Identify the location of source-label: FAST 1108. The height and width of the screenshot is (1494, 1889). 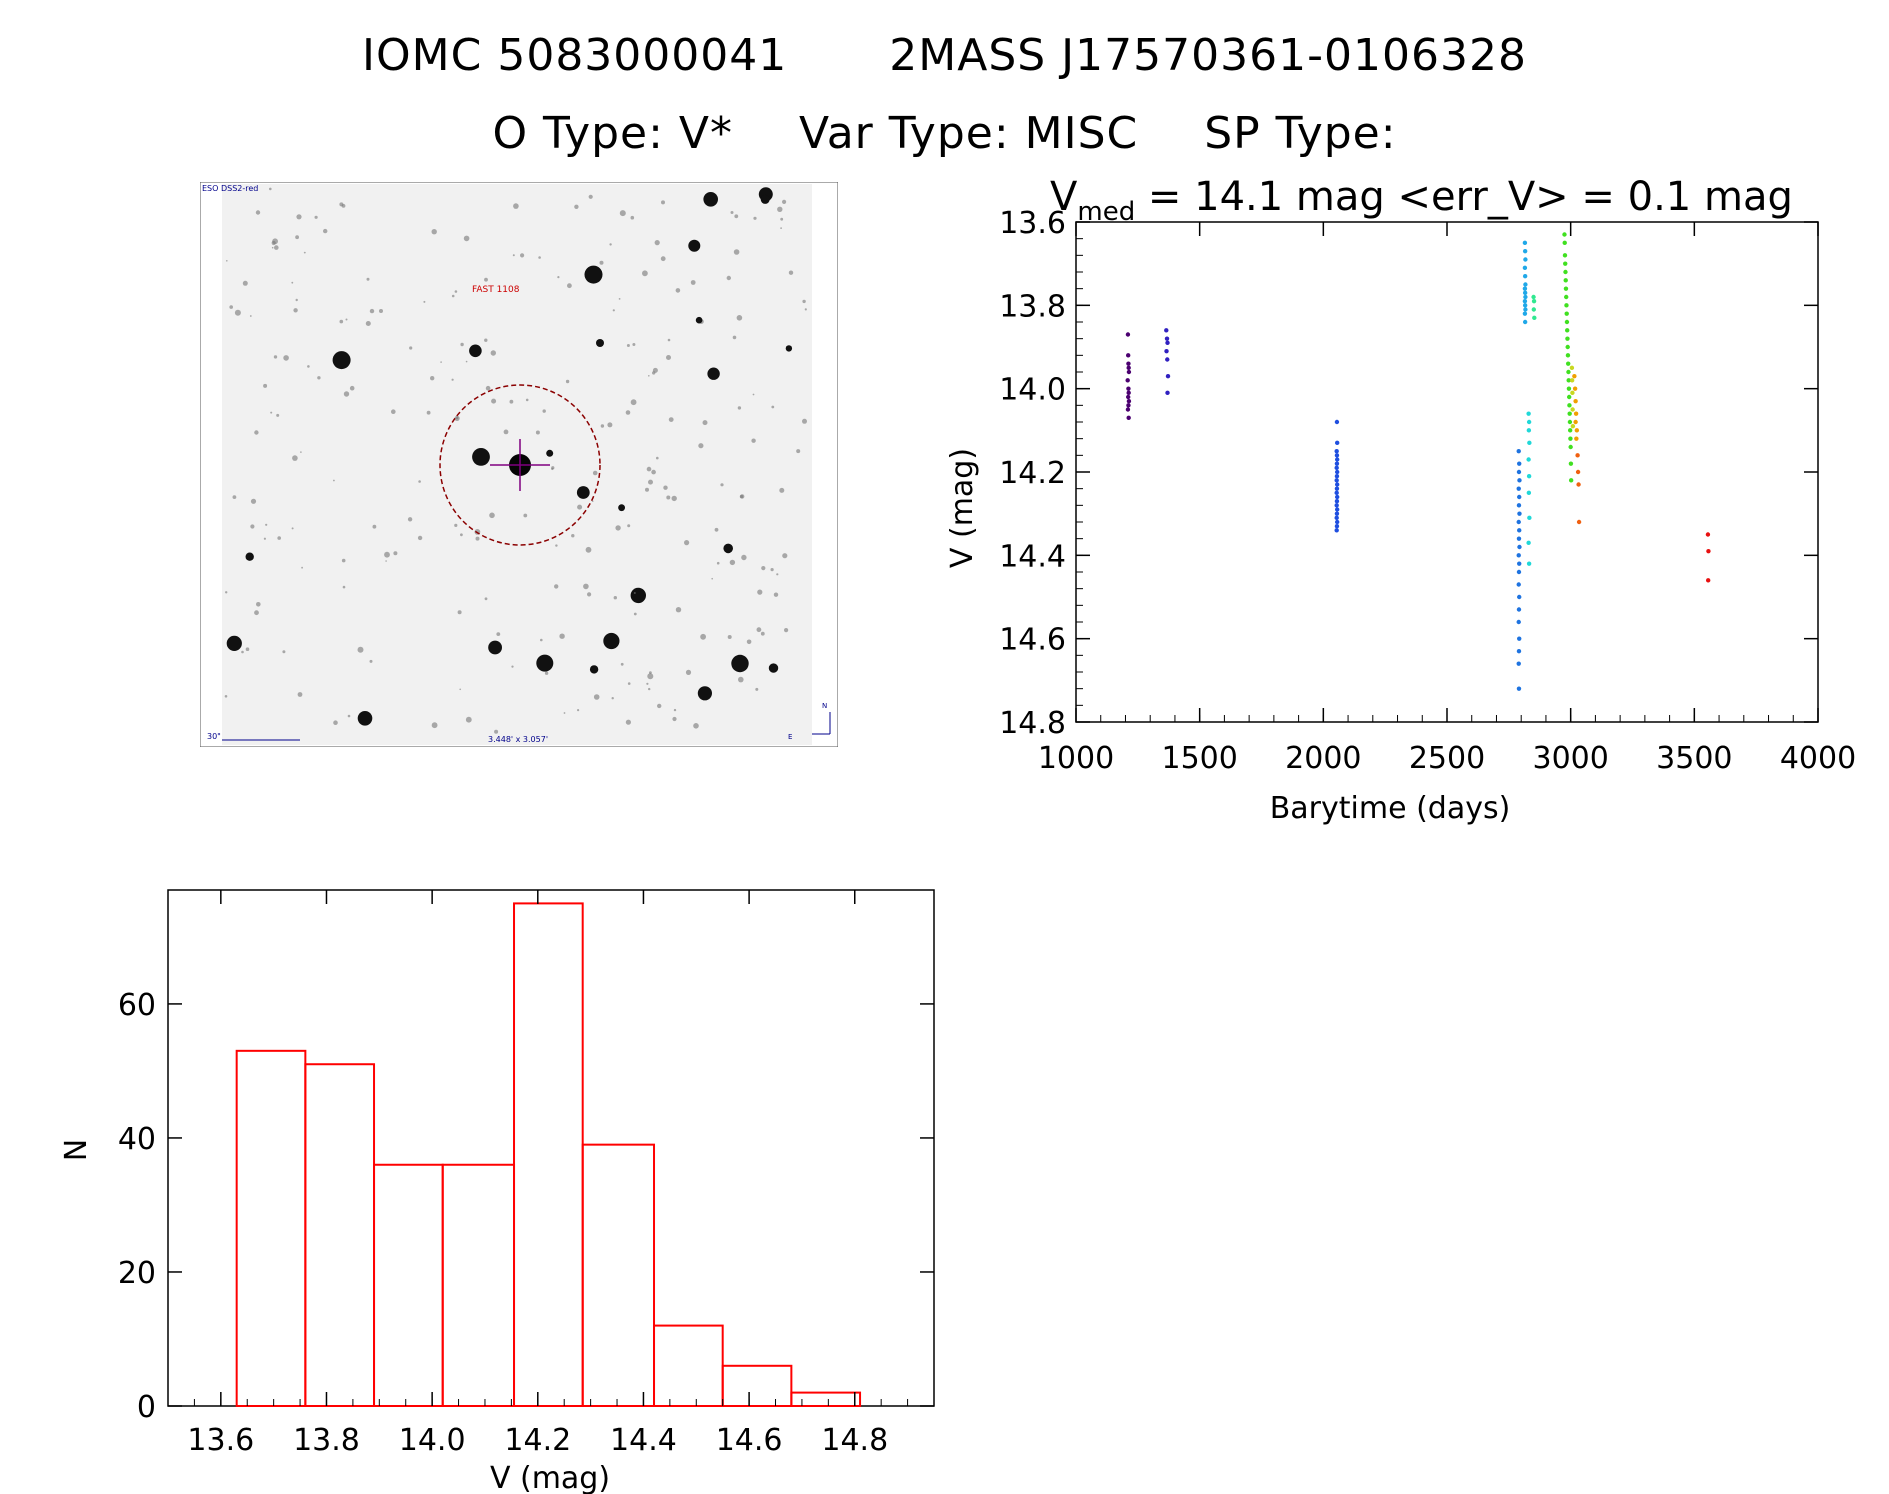
(496, 290).